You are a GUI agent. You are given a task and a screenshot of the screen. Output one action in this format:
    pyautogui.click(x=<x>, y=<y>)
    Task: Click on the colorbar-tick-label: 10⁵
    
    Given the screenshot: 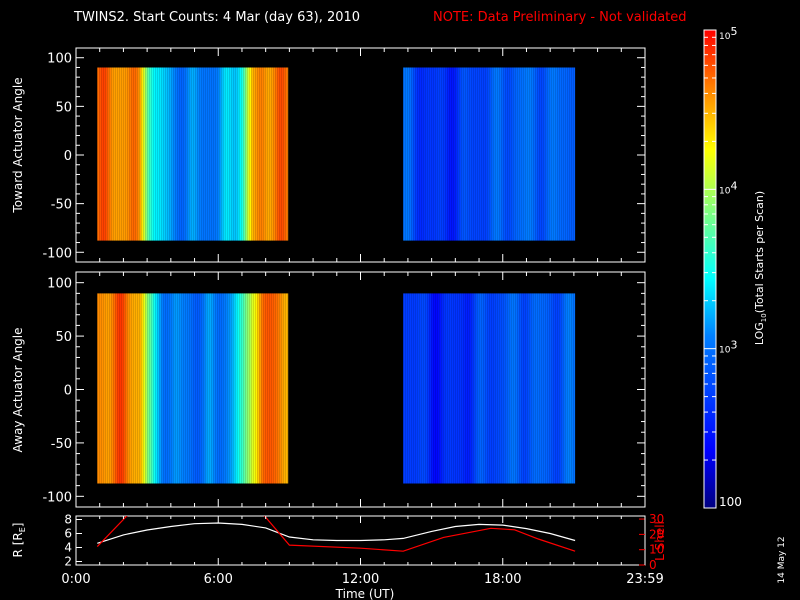 What is the action you would take?
    pyautogui.click(x=728, y=33)
    